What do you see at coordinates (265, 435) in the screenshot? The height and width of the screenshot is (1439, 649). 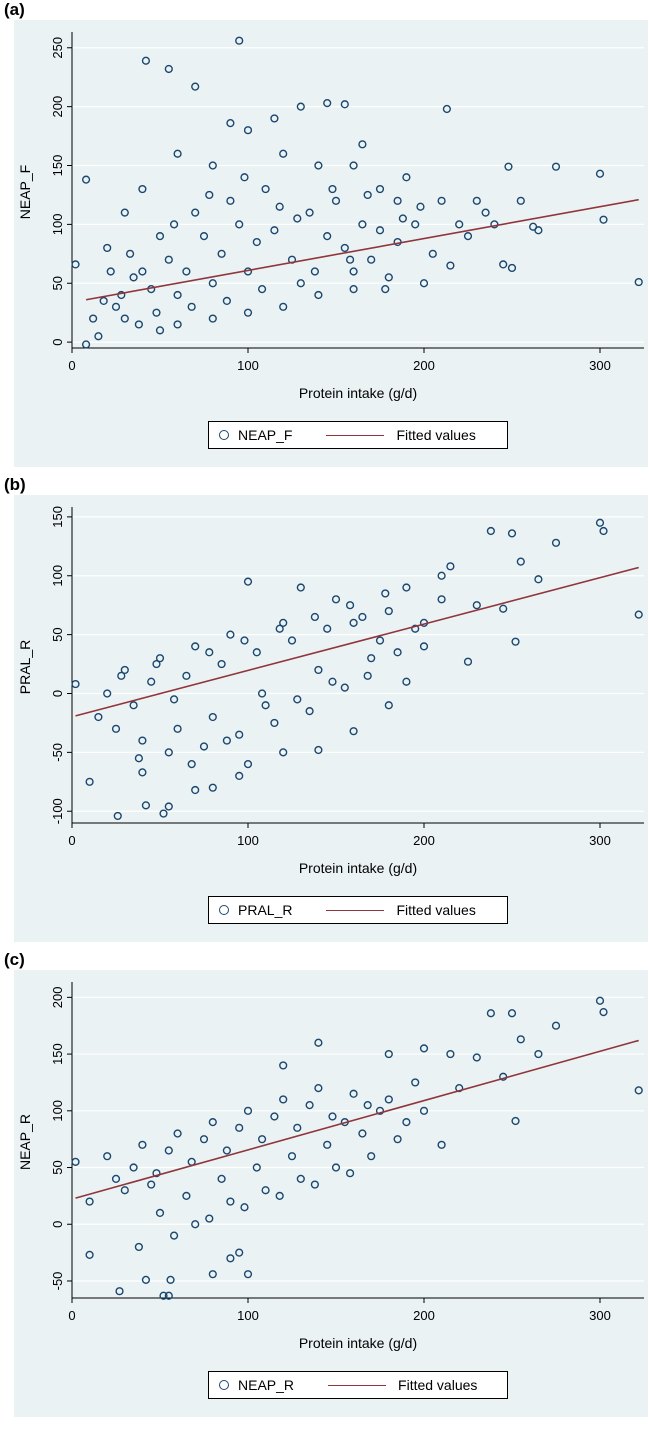 I see `legend-scatter-label: NEAP_F` at bounding box center [265, 435].